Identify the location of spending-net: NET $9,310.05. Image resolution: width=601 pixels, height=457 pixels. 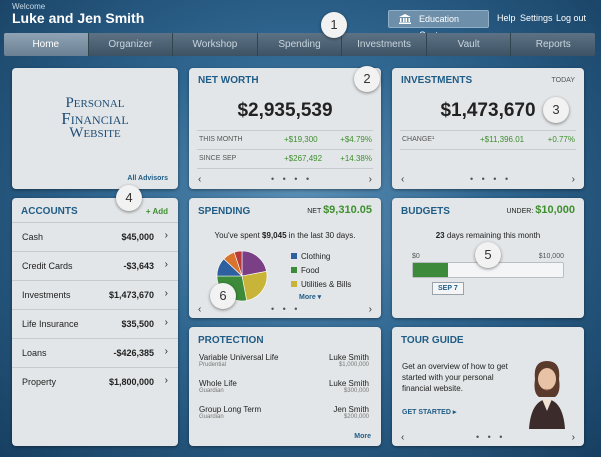
(339, 210).